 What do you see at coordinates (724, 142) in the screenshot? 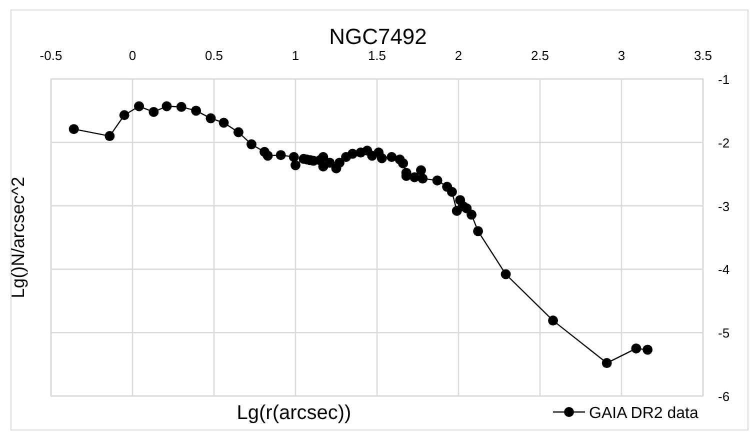
I see `y-tick-label: -2` at bounding box center [724, 142].